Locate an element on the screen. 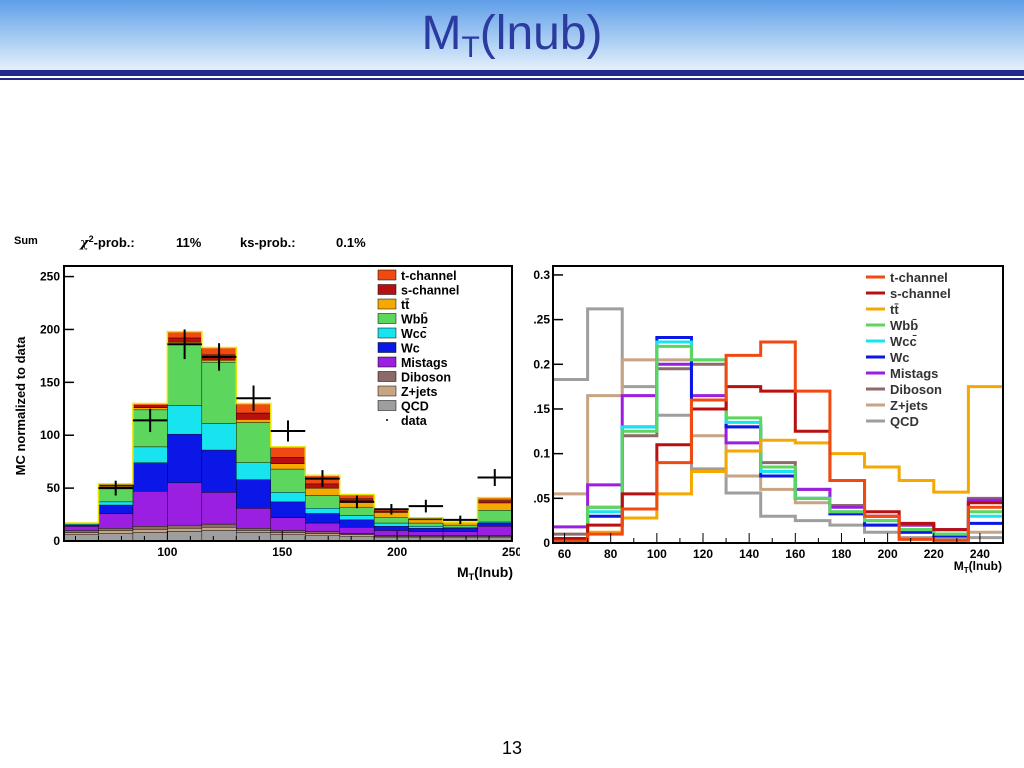  x-tick-label: 120 is located at coordinates (703, 554).